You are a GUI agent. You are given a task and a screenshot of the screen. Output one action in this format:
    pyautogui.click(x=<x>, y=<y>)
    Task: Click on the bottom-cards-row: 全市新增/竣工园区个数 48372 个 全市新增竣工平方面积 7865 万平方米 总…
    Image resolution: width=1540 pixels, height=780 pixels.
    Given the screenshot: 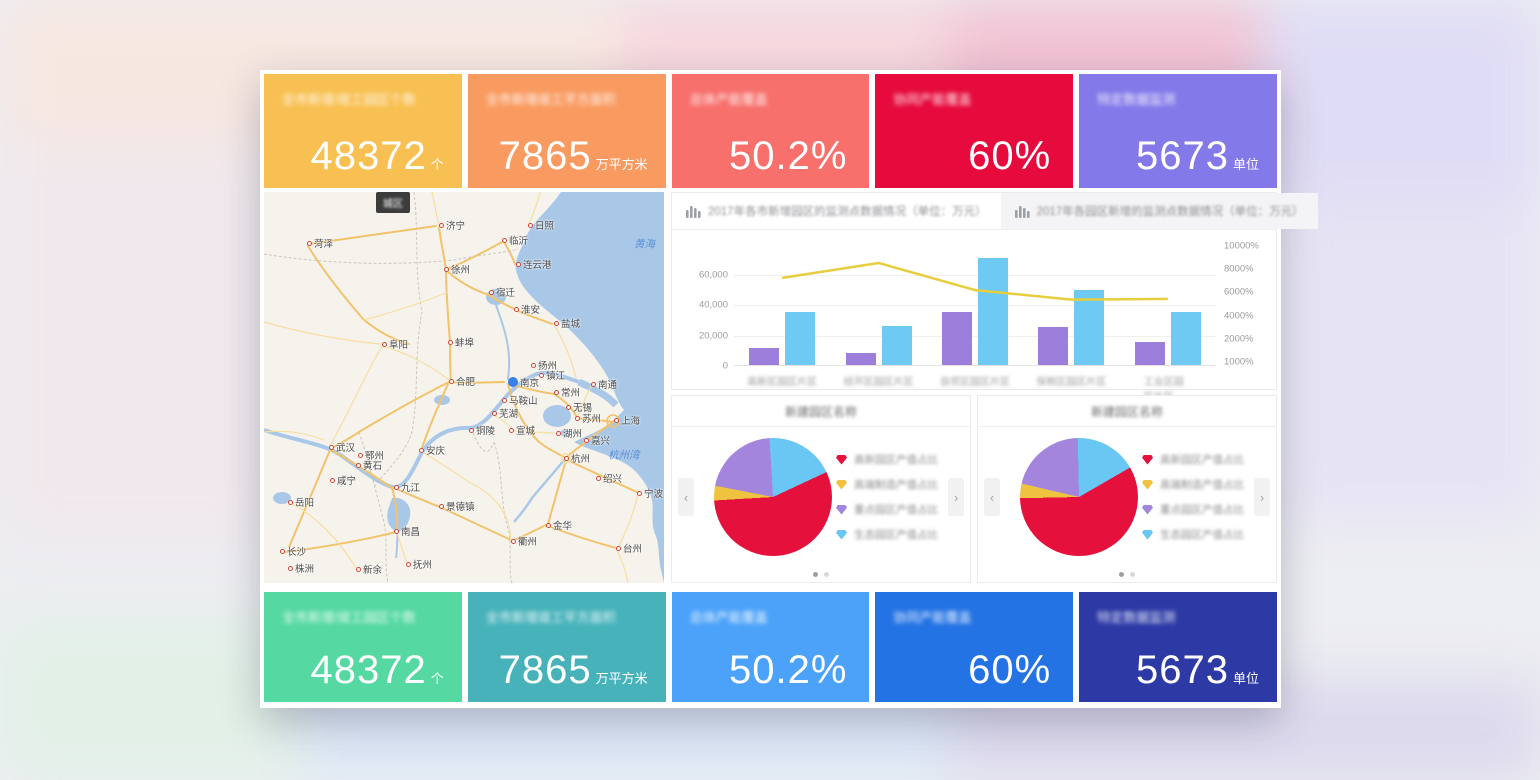 What is the action you would take?
    pyautogui.click(x=770, y=647)
    